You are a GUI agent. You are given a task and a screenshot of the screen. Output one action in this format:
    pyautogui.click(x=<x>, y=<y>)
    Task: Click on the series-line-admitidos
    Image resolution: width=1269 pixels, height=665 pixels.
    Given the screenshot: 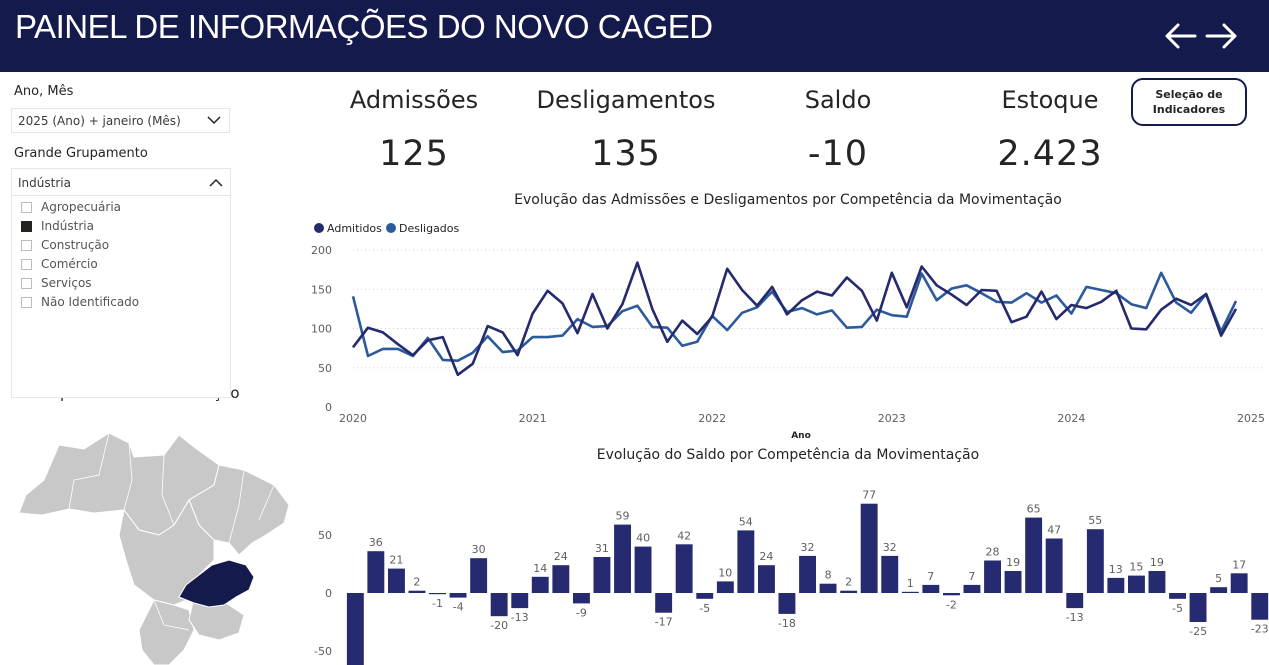 What is the action you would take?
    pyautogui.click(x=794, y=319)
    